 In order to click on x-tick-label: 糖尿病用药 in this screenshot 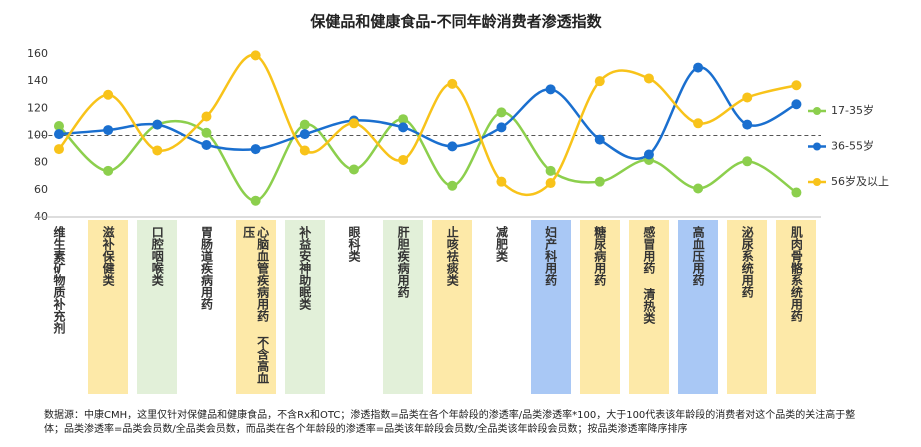, I will do `click(599, 307)`.